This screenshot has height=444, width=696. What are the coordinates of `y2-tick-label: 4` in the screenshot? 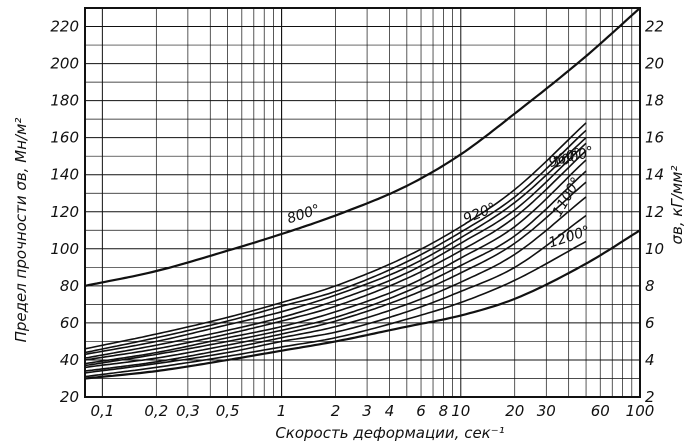 It's located at (650, 360).